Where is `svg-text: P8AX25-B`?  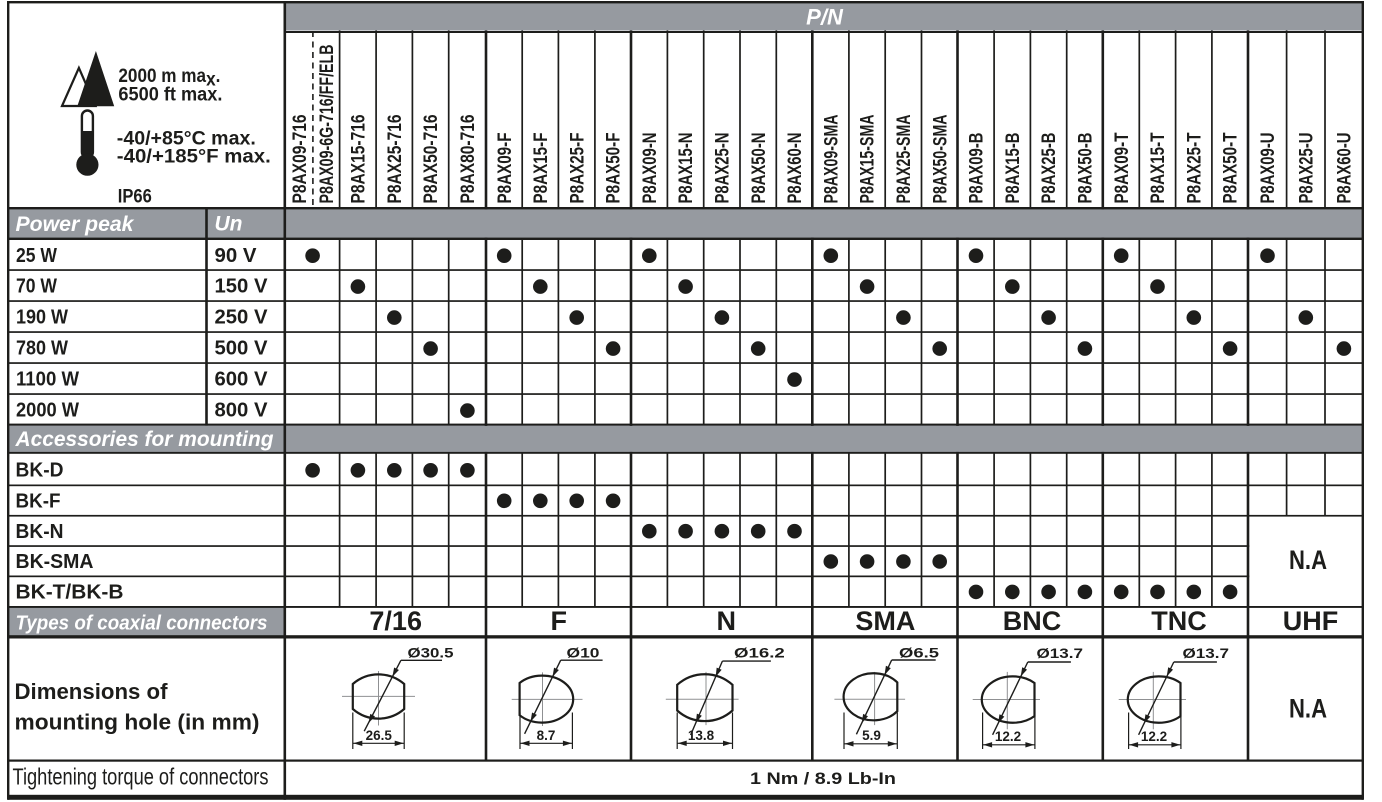
svg-text: P8AX25-B is located at coordinates (1049, 168).